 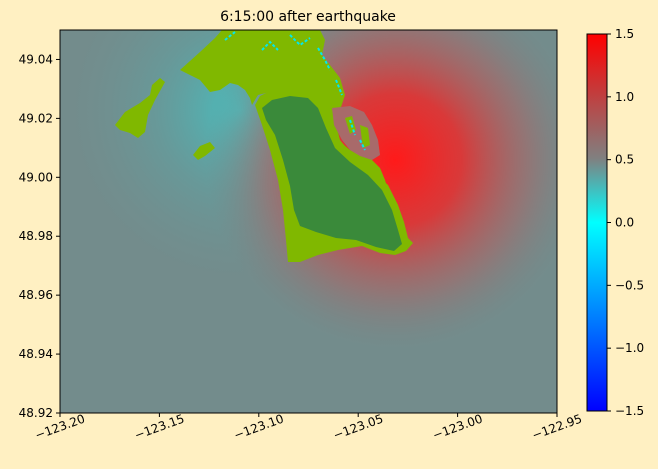 What do you see at coordinates (140, 108) in the screenshot?
I see `land-west-point` at bounding box center [140, 108].